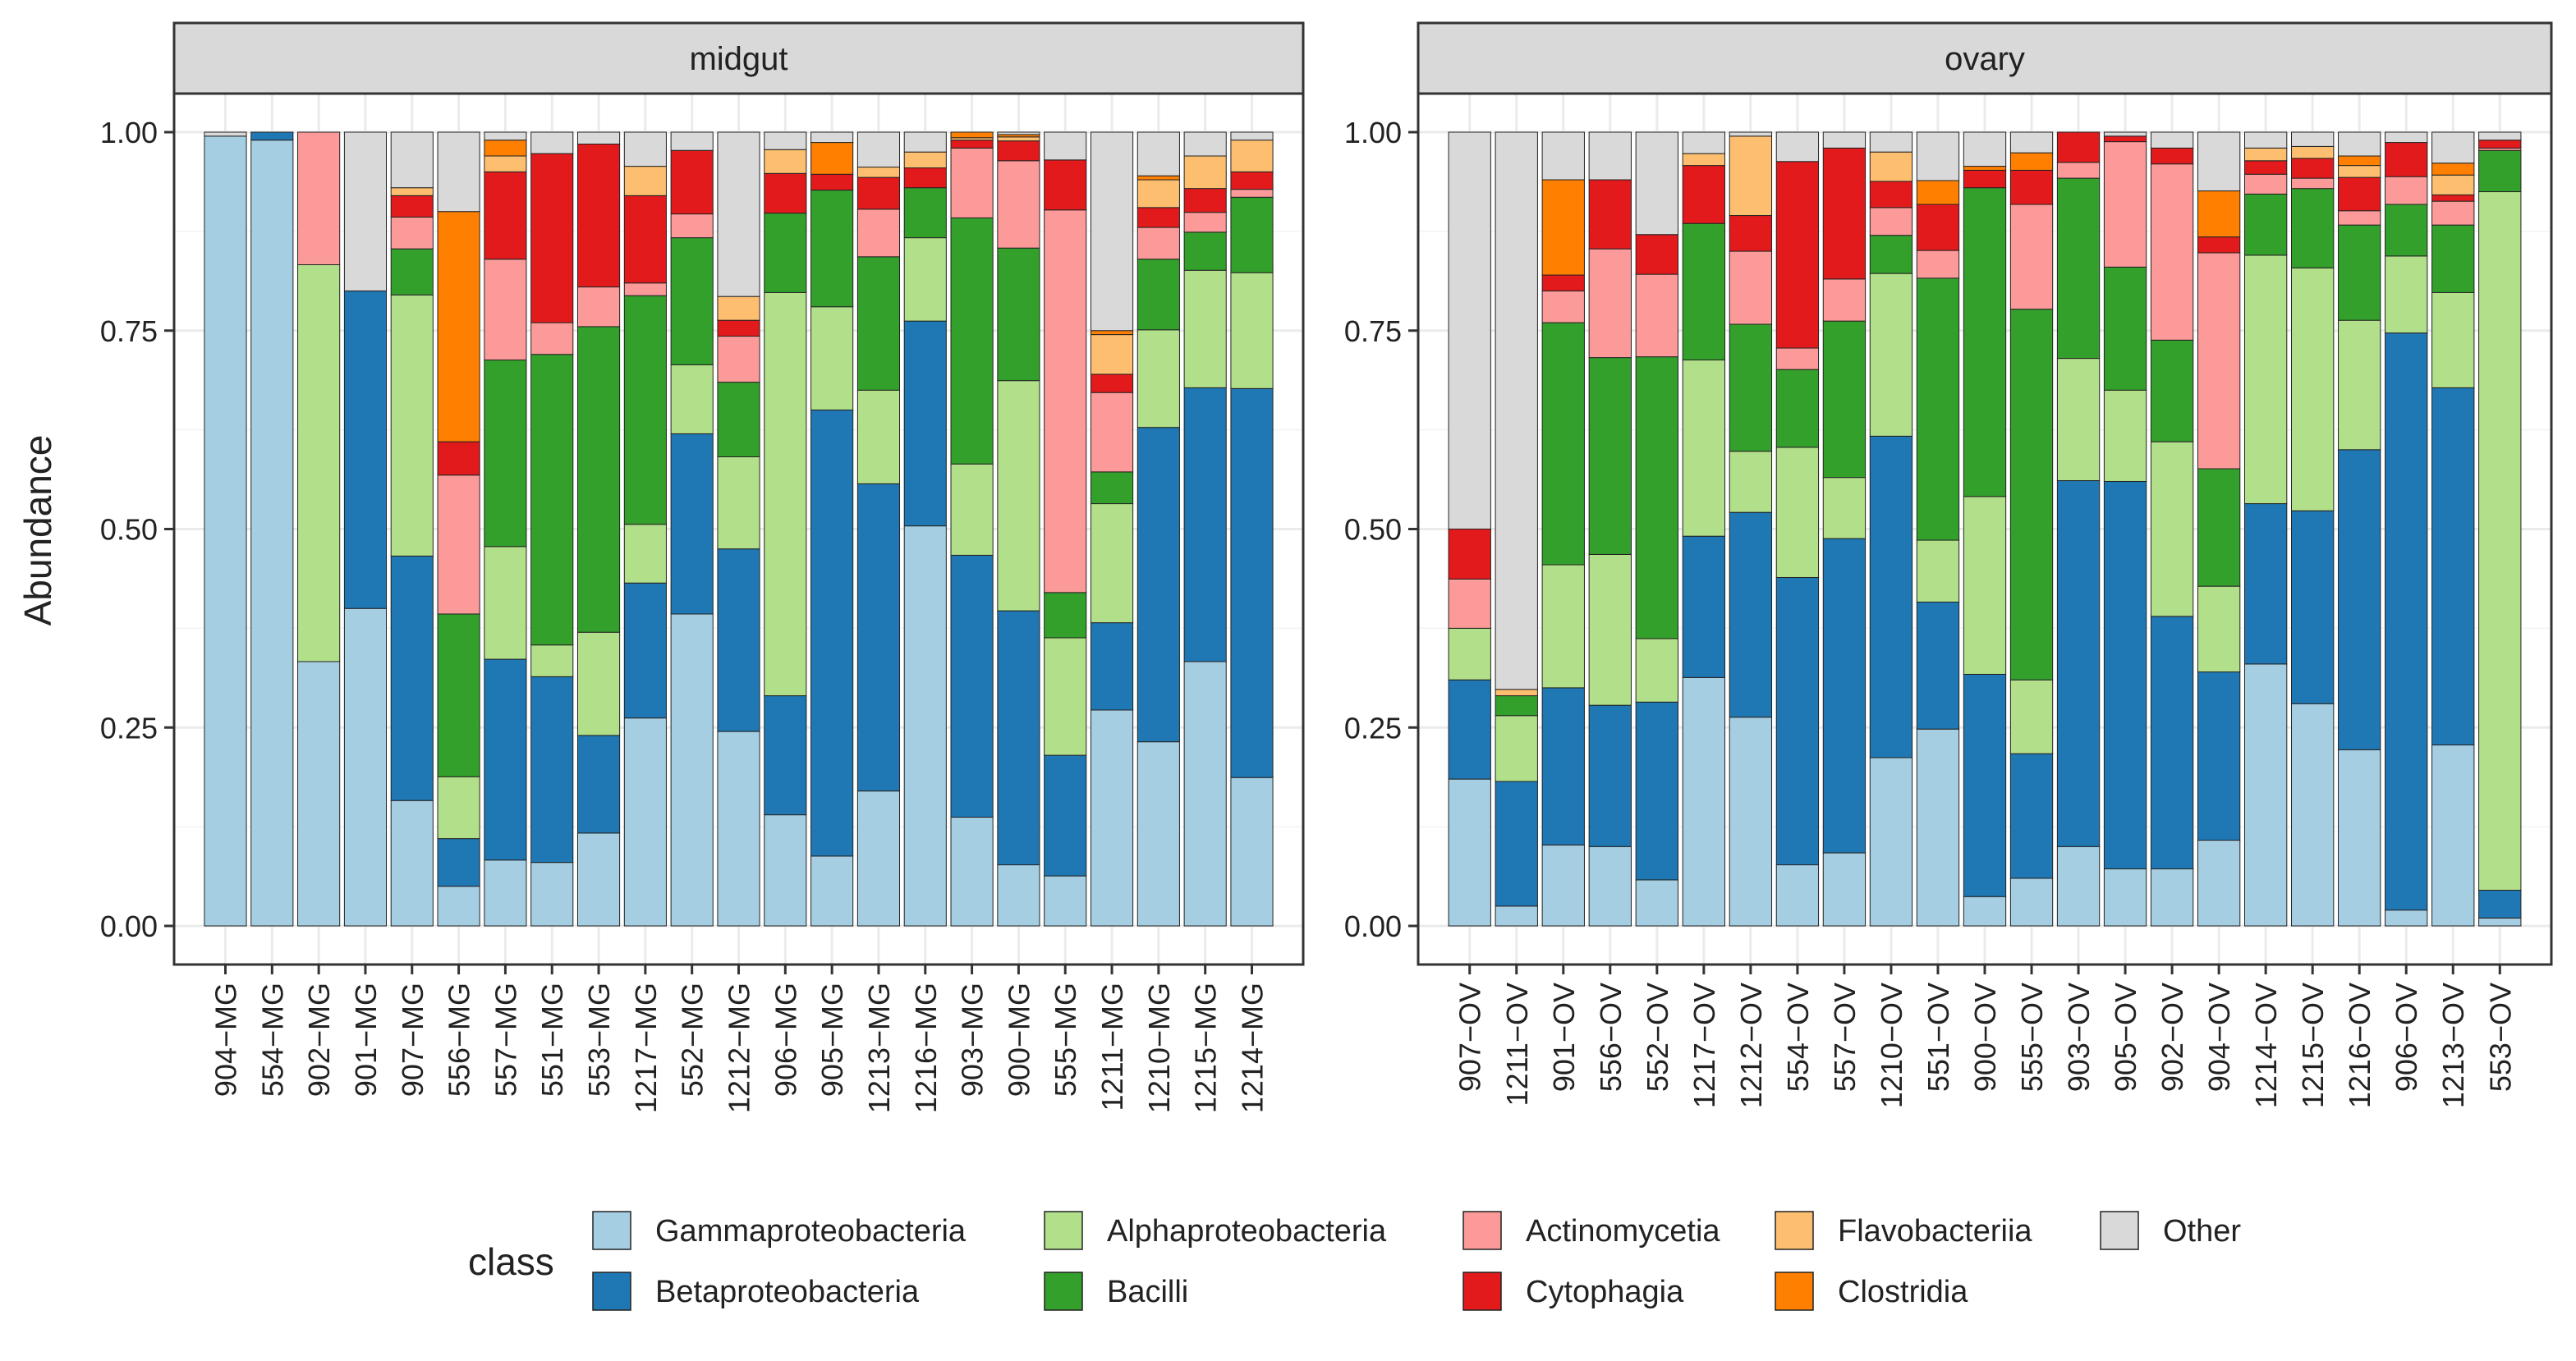  What do you see at coordinates (879, 1048) in the screenshot?
I see `x-tick-label: 1213−MG` at bounding box center [879, 1048].